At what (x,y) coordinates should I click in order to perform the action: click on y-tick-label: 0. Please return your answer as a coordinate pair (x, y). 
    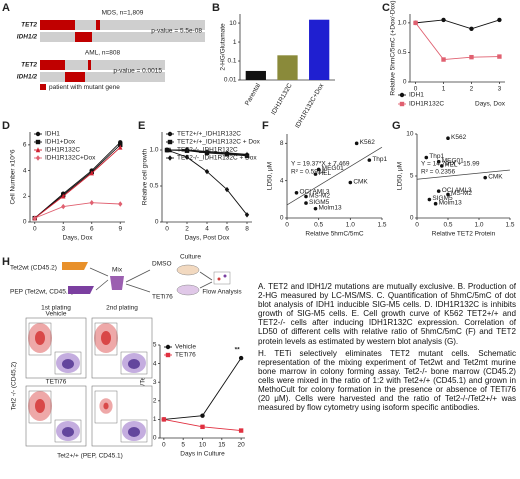
    Looking at the image, I should click on (405, 82).